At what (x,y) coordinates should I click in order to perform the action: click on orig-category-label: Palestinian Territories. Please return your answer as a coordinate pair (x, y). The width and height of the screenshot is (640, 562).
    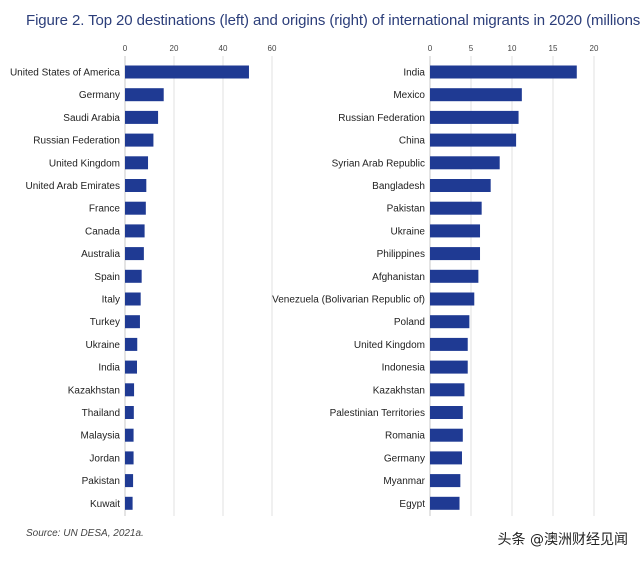
    Looking at the image, I should click on (377, 413).